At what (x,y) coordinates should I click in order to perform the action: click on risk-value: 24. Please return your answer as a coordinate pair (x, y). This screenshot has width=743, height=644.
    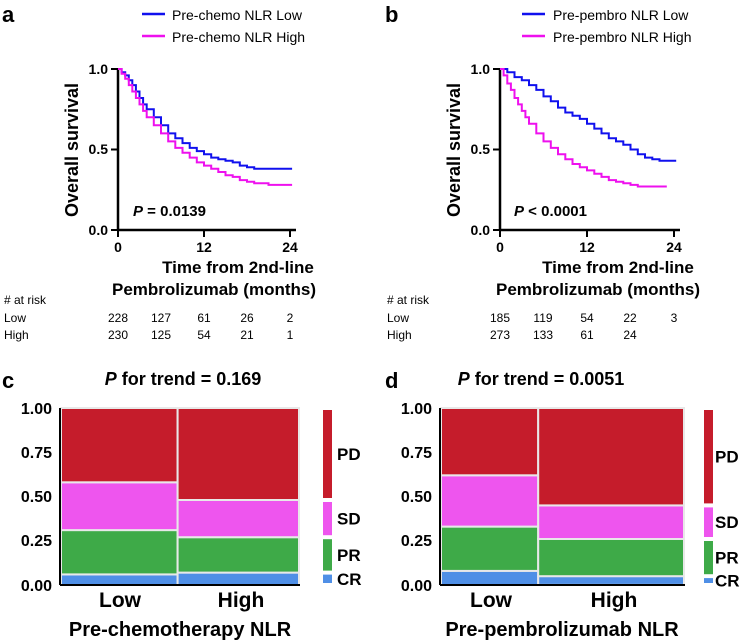
    Looking at the image, I should click on (630, 335).